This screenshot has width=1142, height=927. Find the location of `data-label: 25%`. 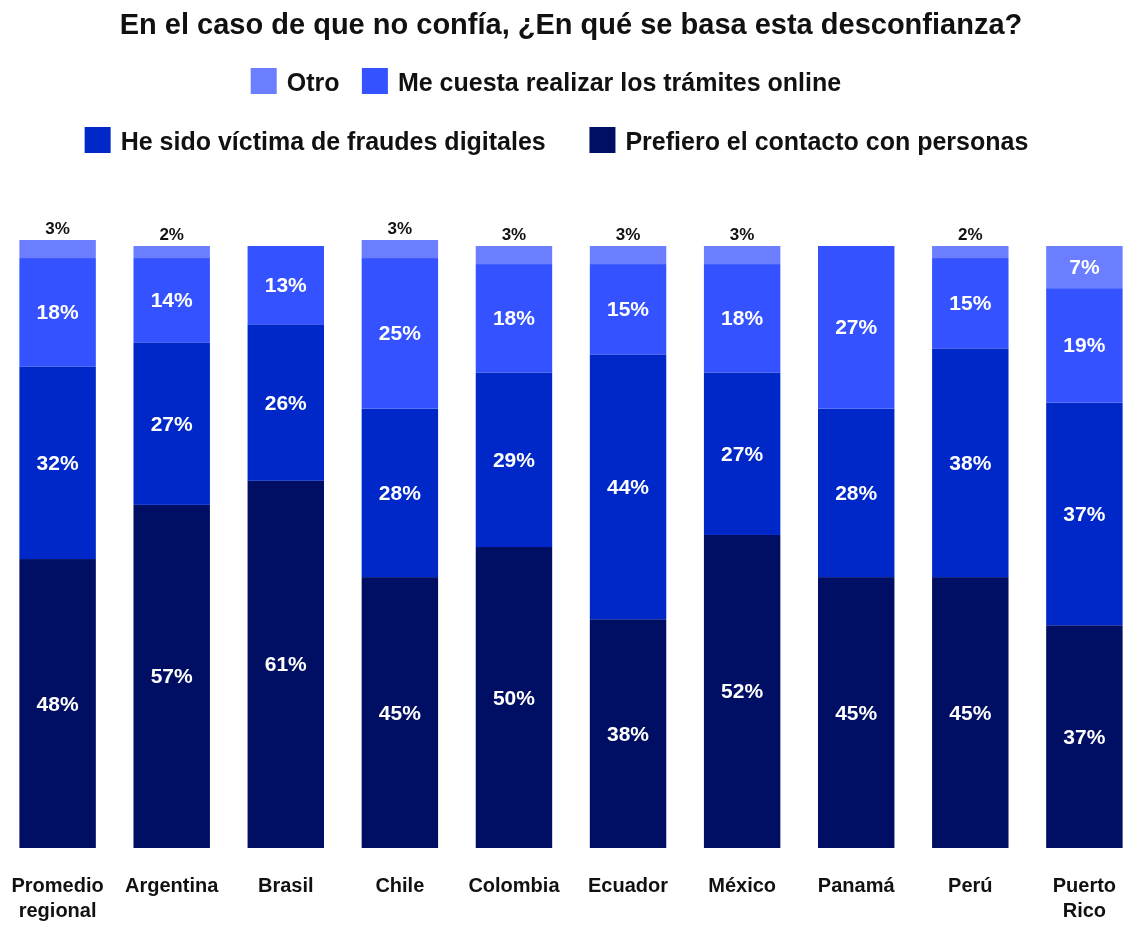

data-label: 25% is located at coordinates (400, 333).